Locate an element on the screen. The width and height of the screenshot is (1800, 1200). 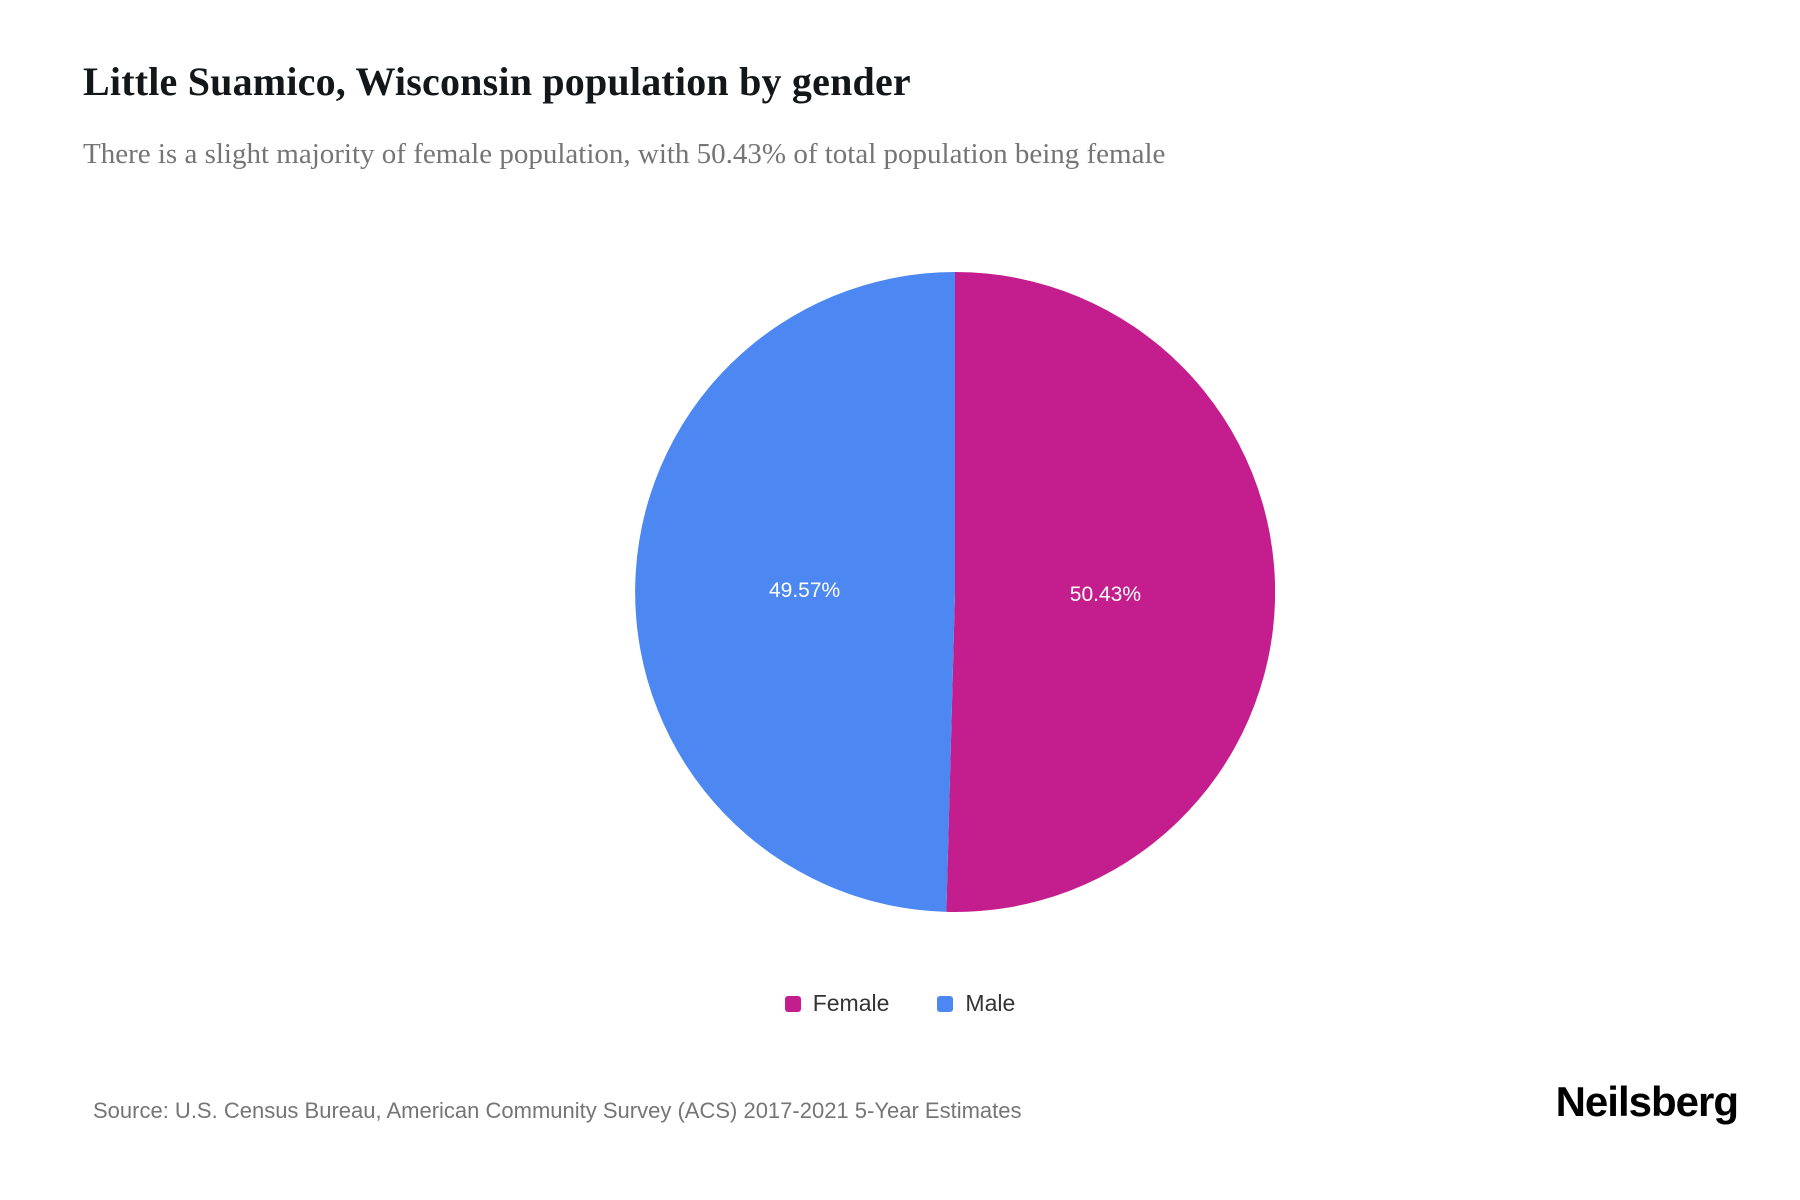
legend-item-female: Female is located at coordinates (837, 1003).